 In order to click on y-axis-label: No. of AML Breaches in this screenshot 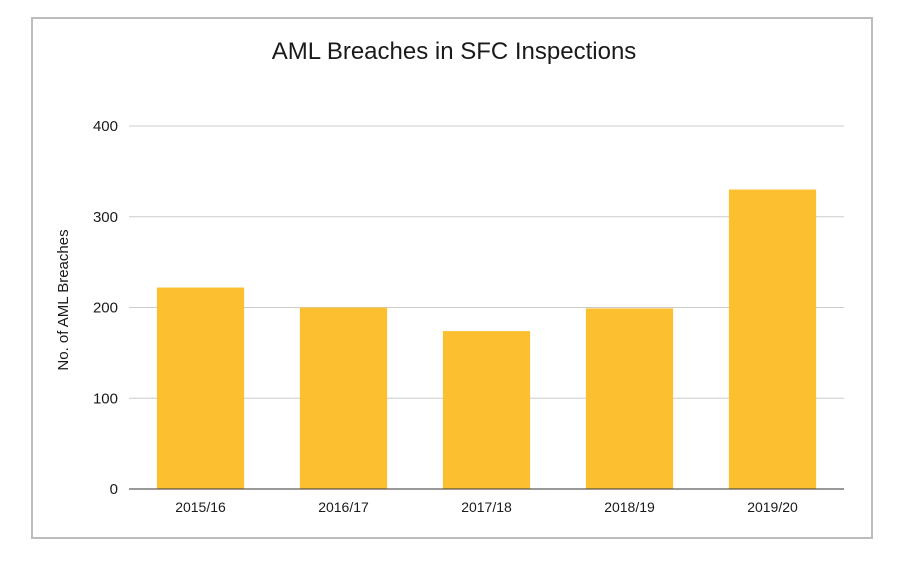, I will do `click(63, 299)`.